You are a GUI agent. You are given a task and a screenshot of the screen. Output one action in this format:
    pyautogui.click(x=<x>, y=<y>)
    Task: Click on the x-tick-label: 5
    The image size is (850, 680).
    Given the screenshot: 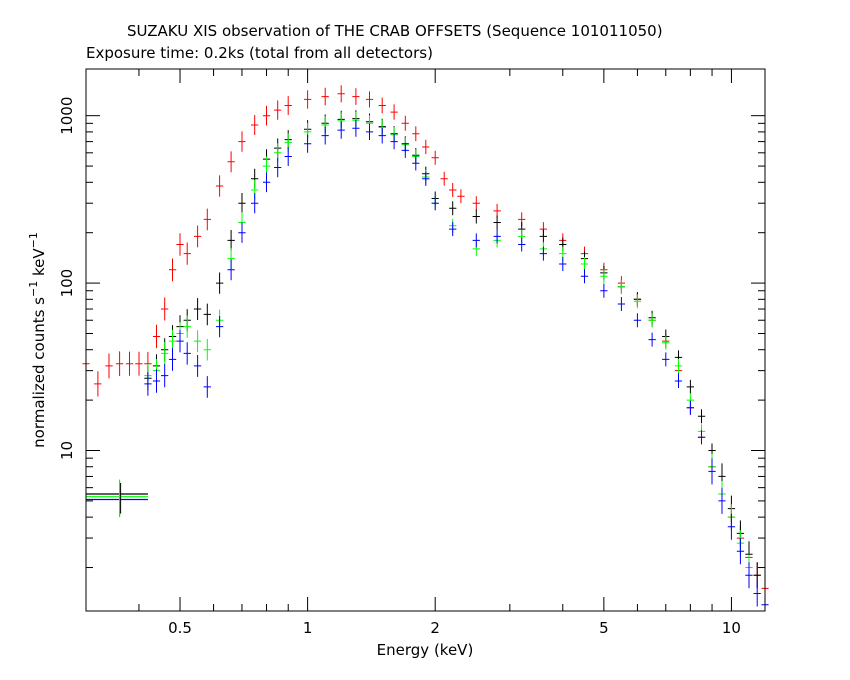 What is the action you would take?
    pyautogui.click(x=604, y=628)
    